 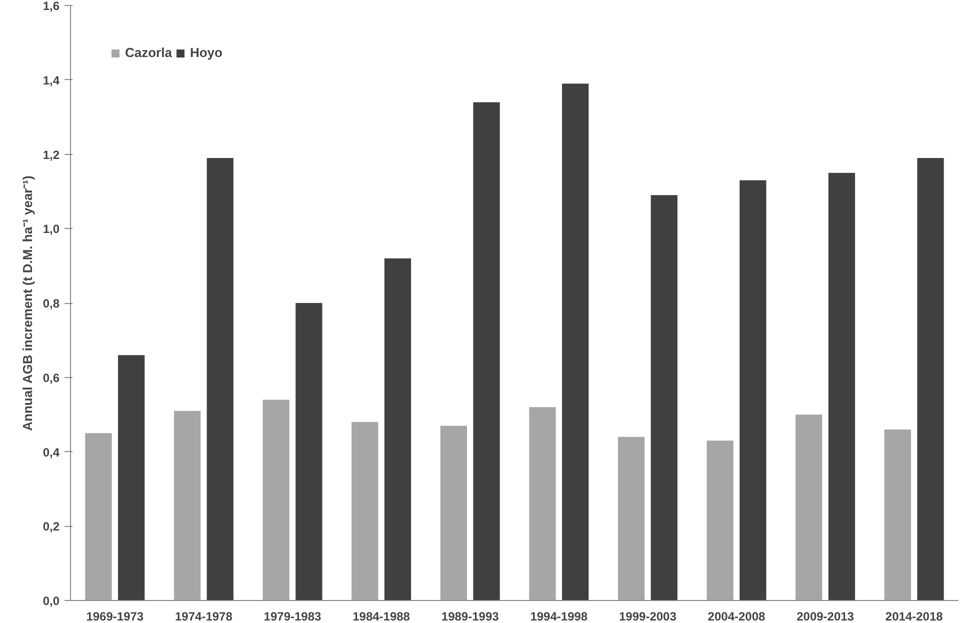 What do you see at coordinates (51, 527) in the screenshot?
I see `y-tick-label: 0,2` at bounding box center [51, 527].